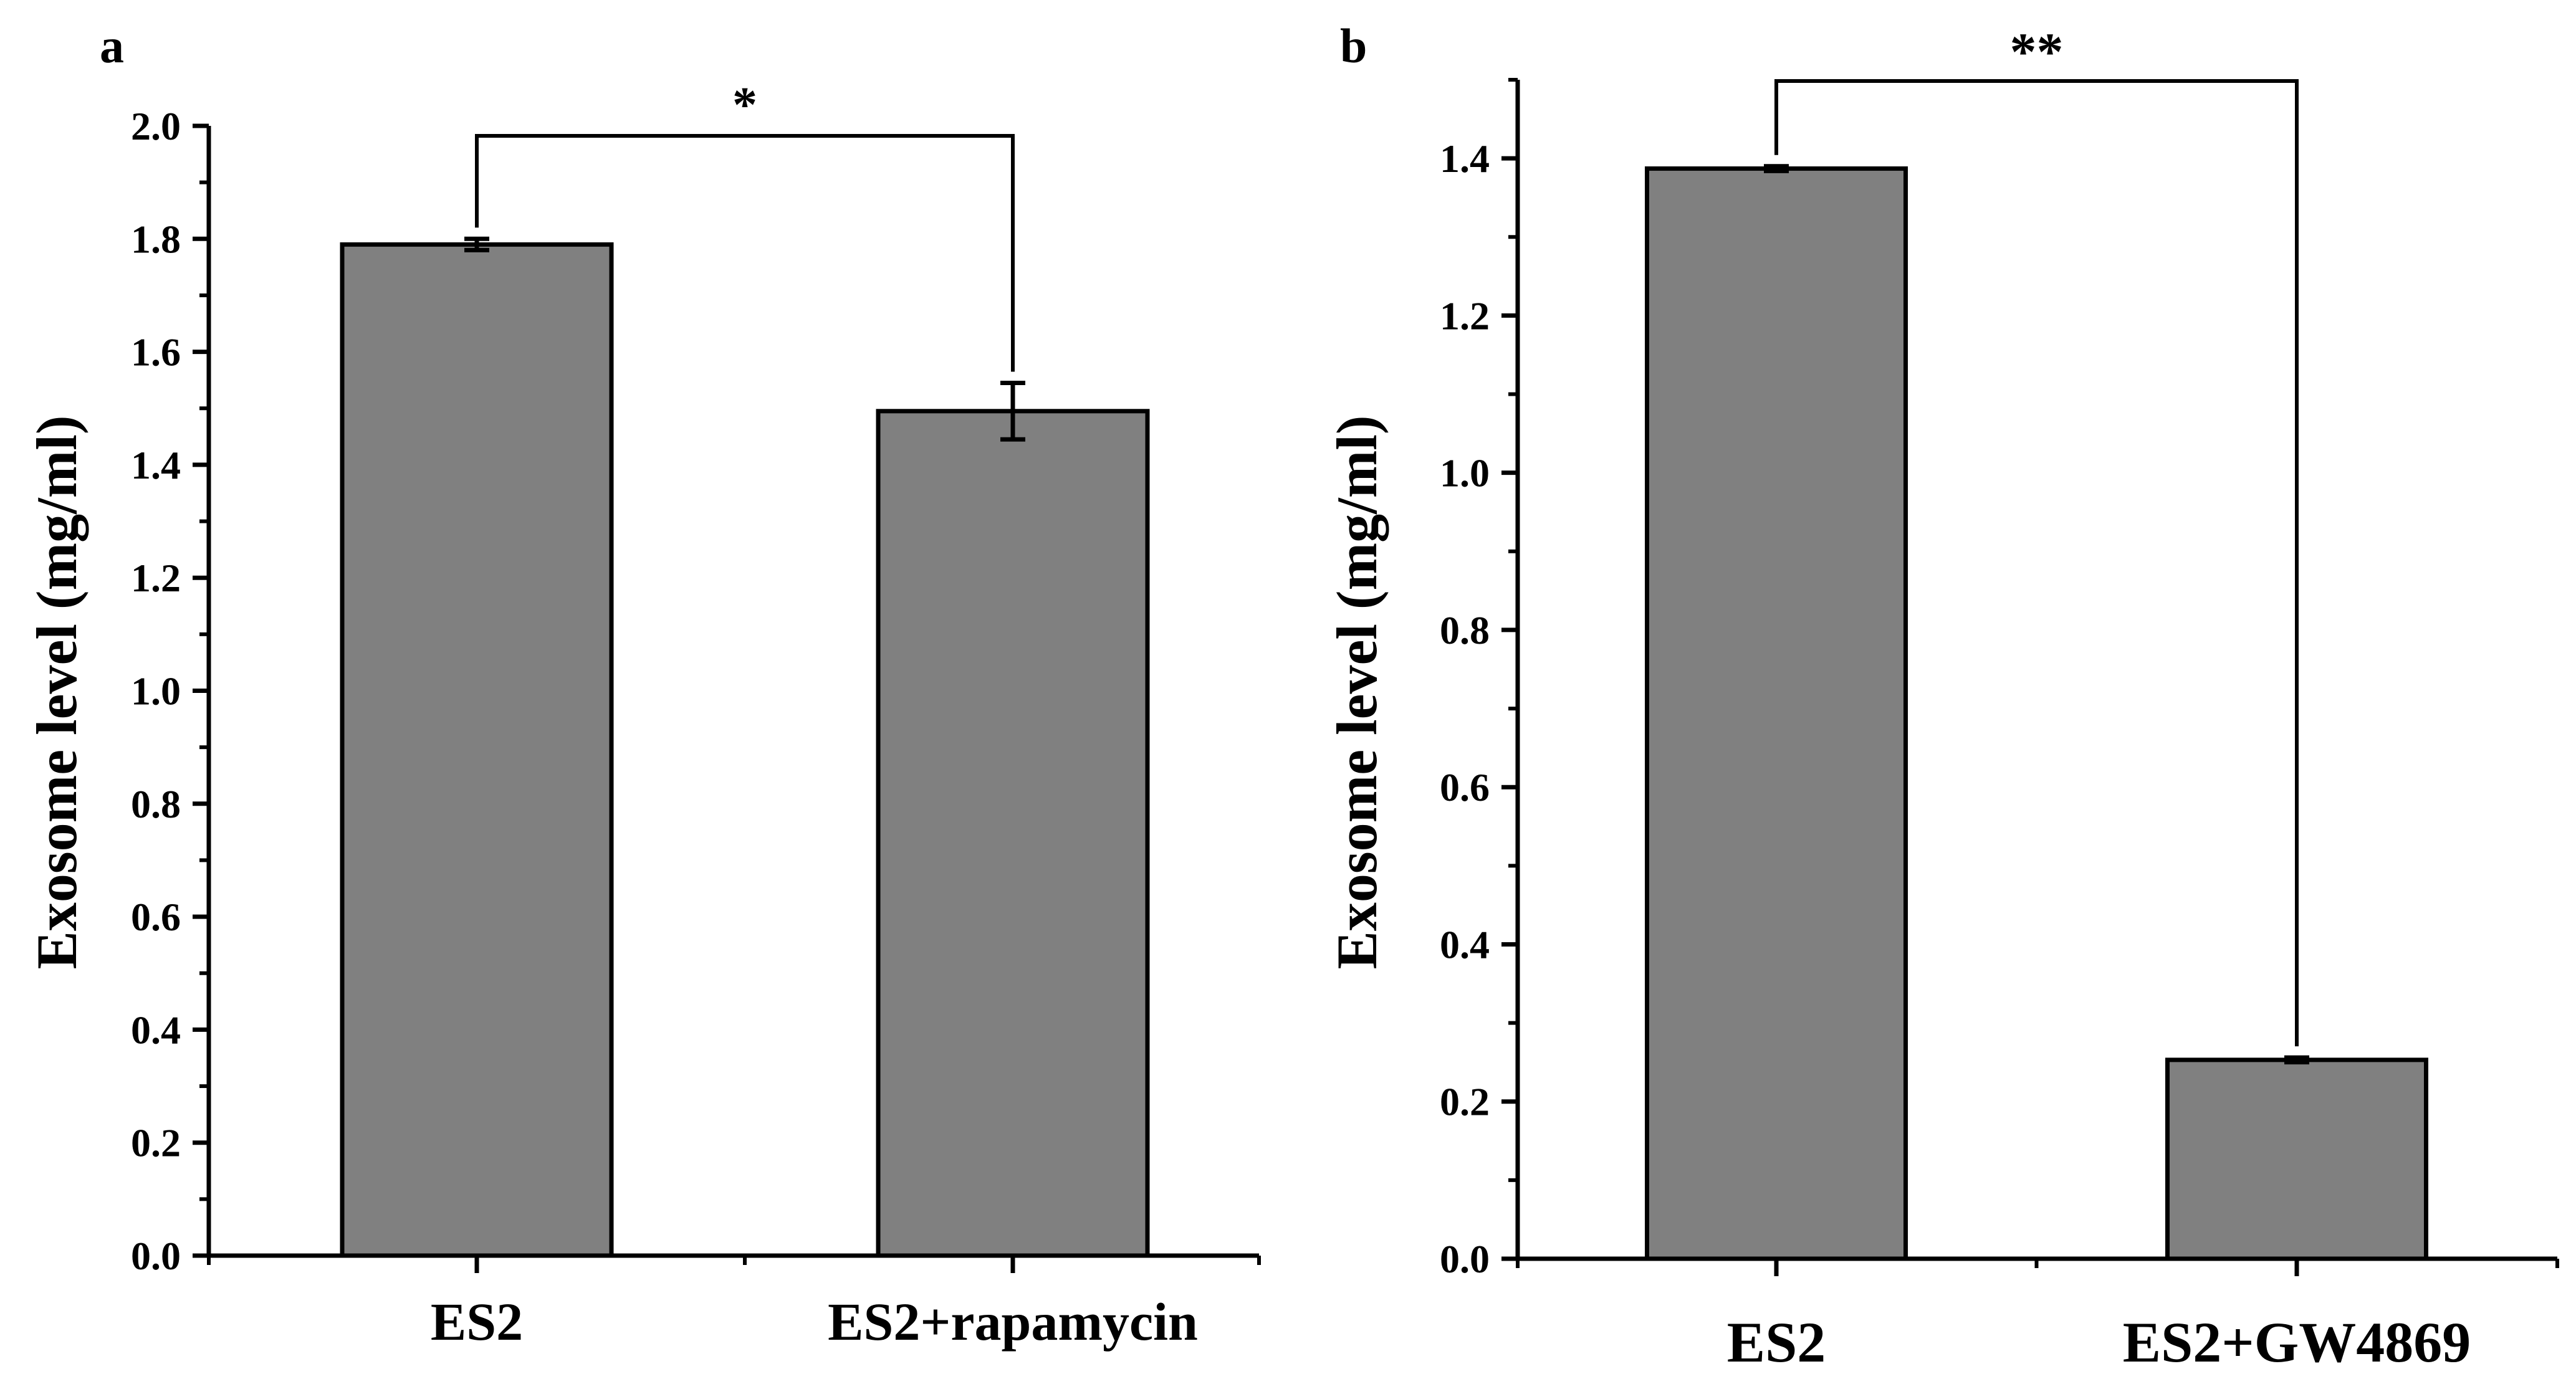 This screenshot has height=1379, width=2576. What do you see at coordinates (112, 46) in the screenshot?
I see `panel-label-a: a` at bounding box center [112, 46].